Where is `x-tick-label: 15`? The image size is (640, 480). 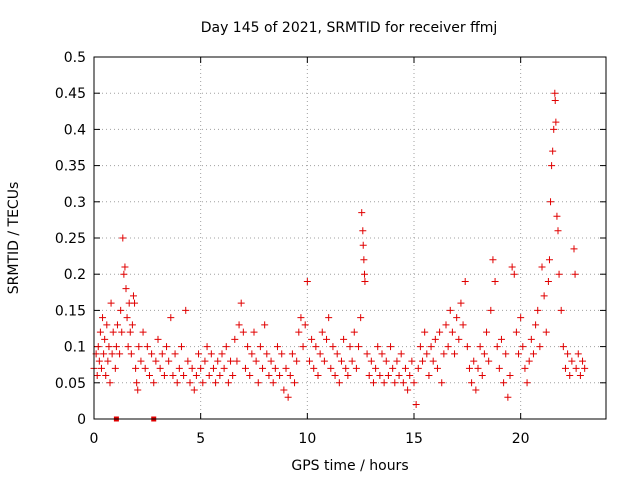
x-tick-label: 15 is located at coordinates (414, 439).